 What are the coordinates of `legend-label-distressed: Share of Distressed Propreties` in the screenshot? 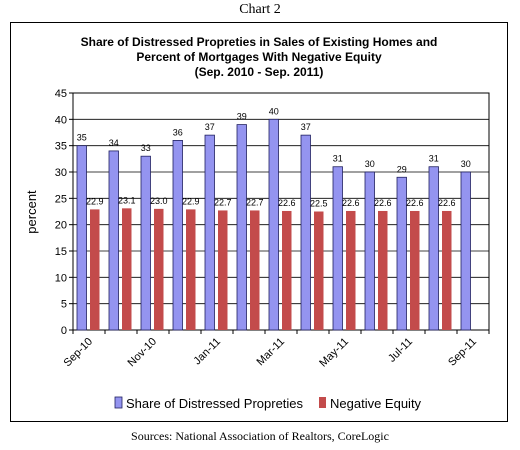 It's located at (215, 403).